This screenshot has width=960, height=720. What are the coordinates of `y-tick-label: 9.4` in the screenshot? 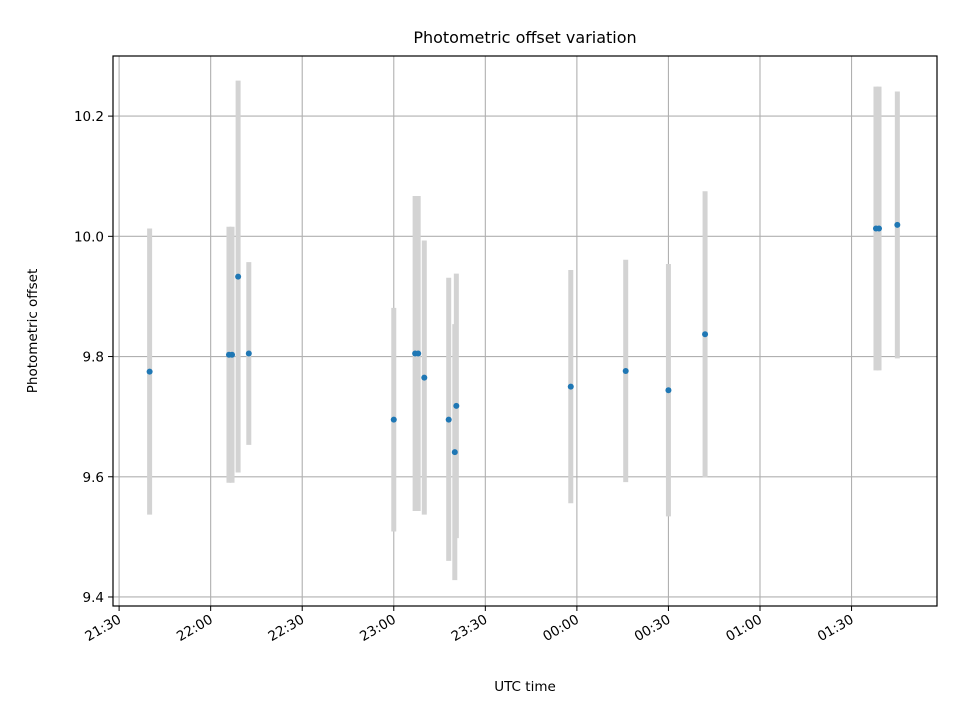 It's located at (93, 598).